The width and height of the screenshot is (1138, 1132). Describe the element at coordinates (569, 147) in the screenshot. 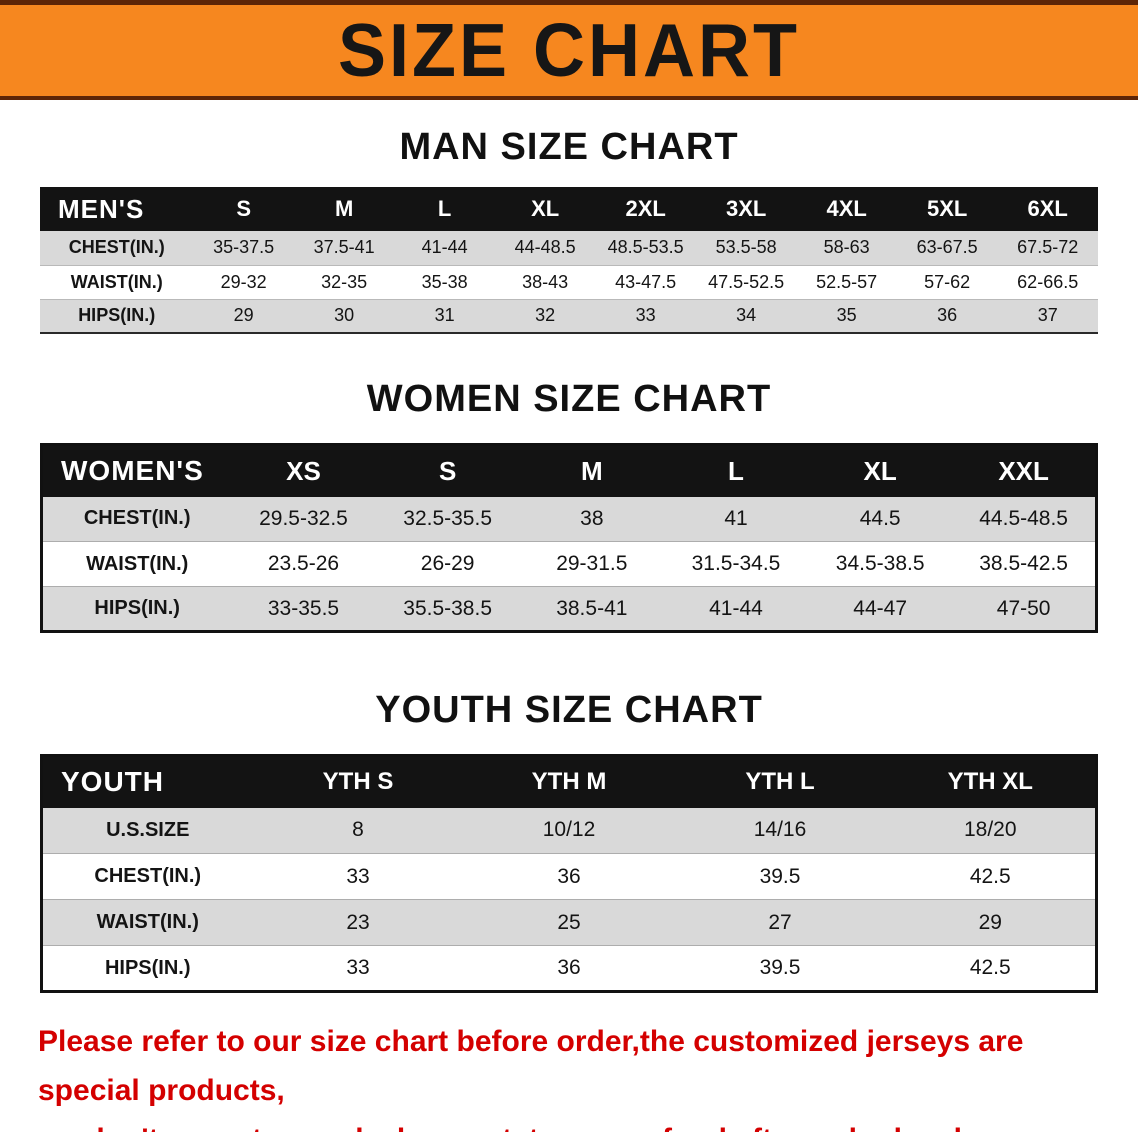

I see `man-size-chart-heading: MAN SIZE CHART` at that location.